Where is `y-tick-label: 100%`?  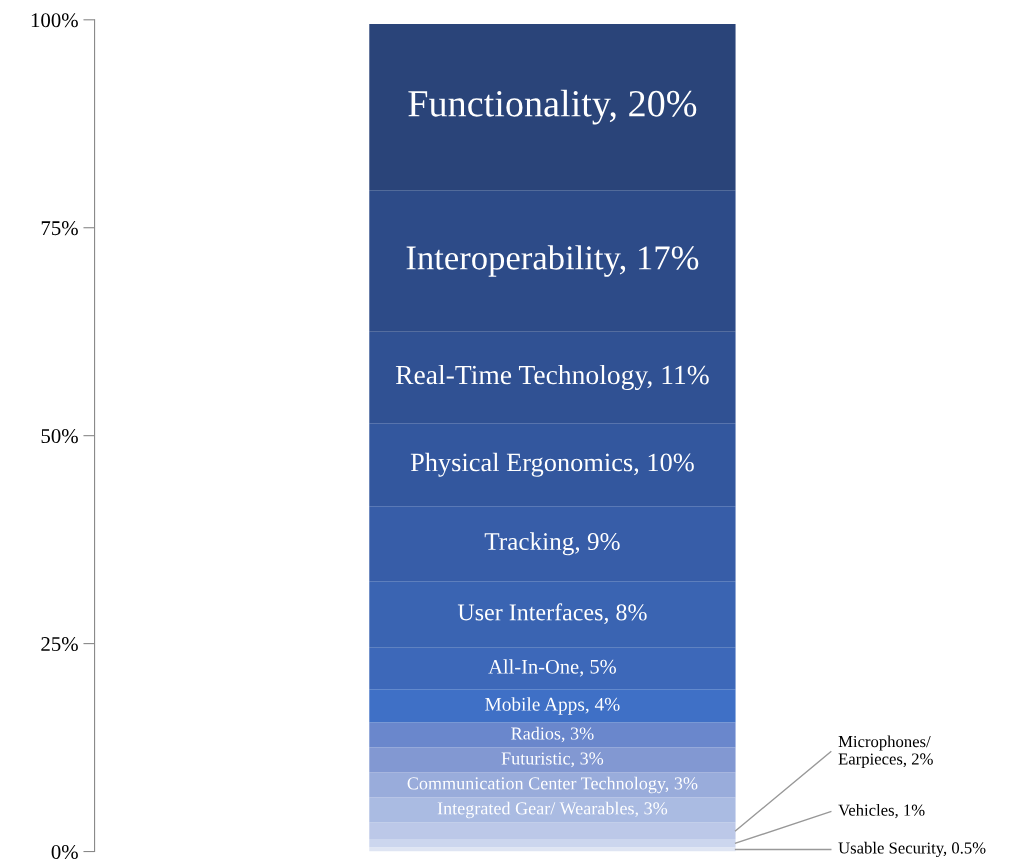
y-tick-label: 100% is located at coordinates (54, 20).